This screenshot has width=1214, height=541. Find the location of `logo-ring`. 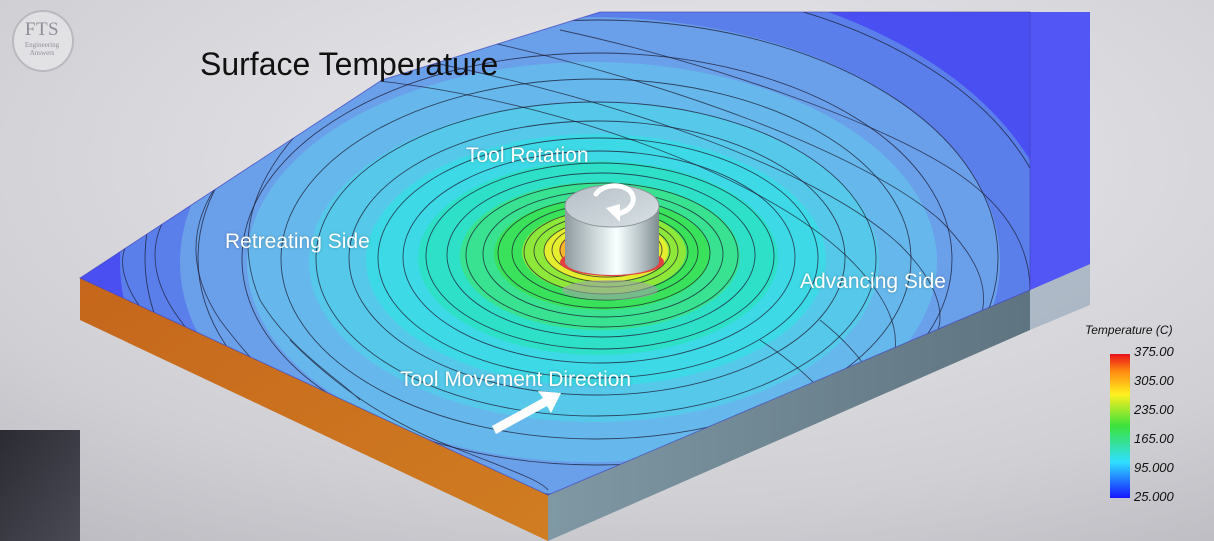

logo-ring is located at coordinates (43, 41).